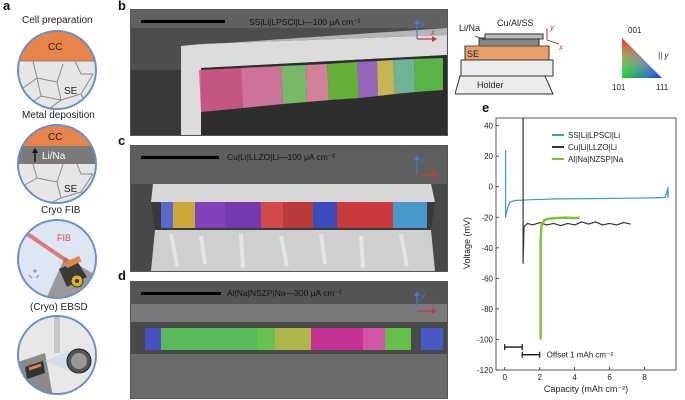 The height and width of the screenshot is (400, 685). Describe the element at coordinates (289, 72) in the screenshot. I see `sem-image-b: SS|Li|LPSCl|Li—100 μA cm⁻² y x` at that location.